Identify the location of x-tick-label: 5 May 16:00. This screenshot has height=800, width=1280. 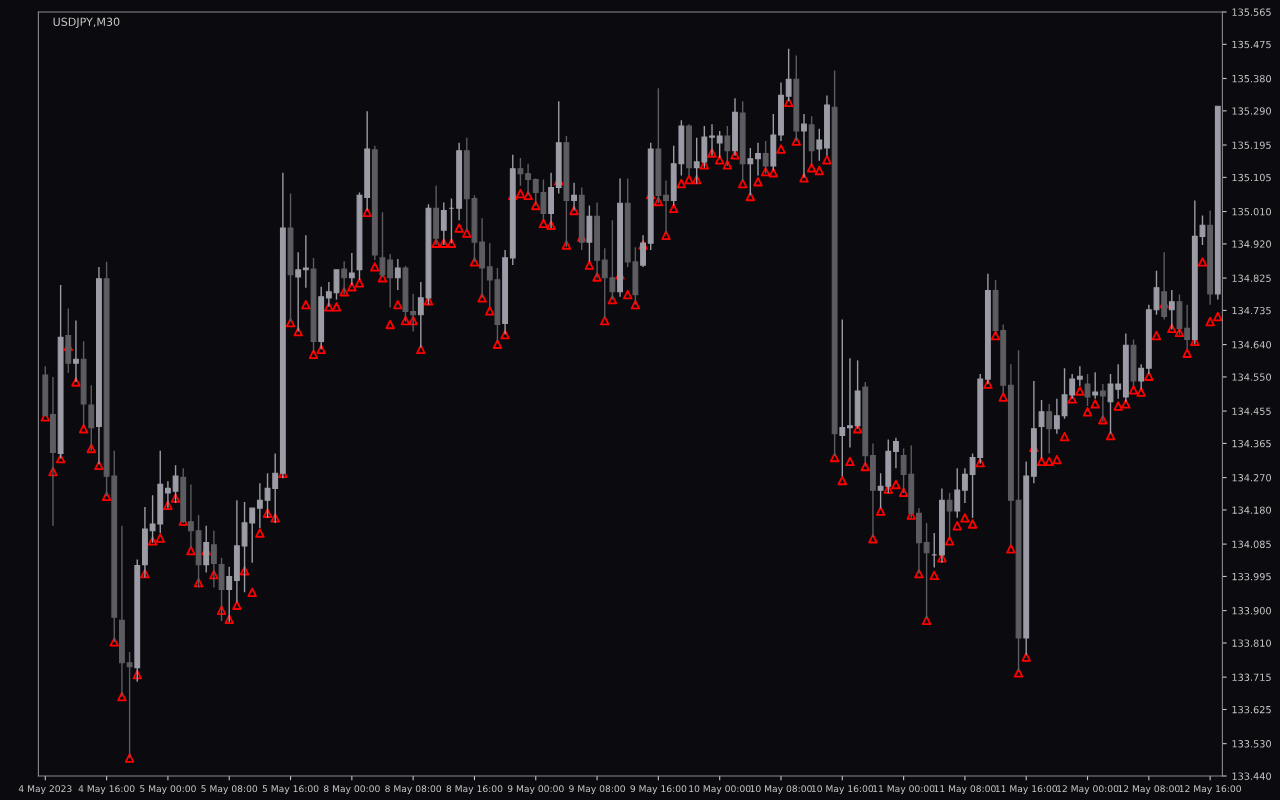
(290, 789).